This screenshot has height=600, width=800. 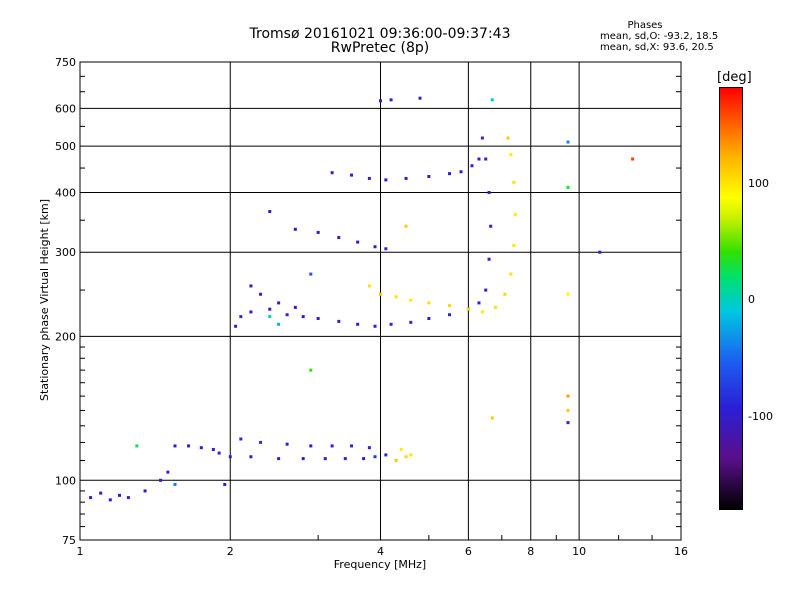 What do you see at coordinates (657, 47) in the screenshot?
I see `phases-x-line: mean, sd,X: 93.6, 20.5` at bounding box center [657, 47].